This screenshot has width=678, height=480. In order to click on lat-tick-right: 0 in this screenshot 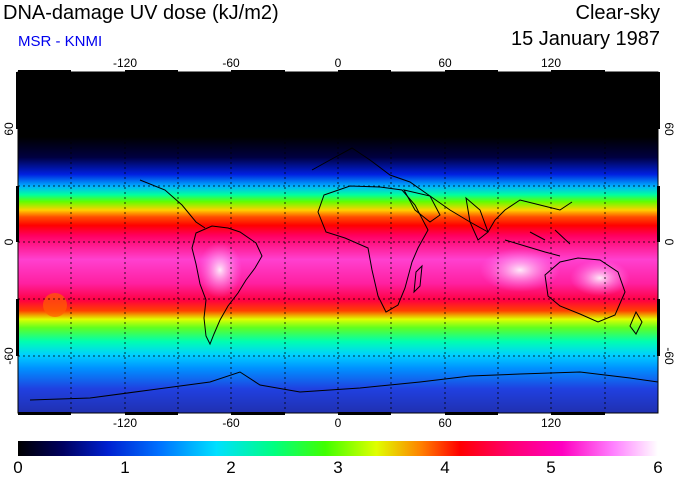, I will do `click(669, 242)`.